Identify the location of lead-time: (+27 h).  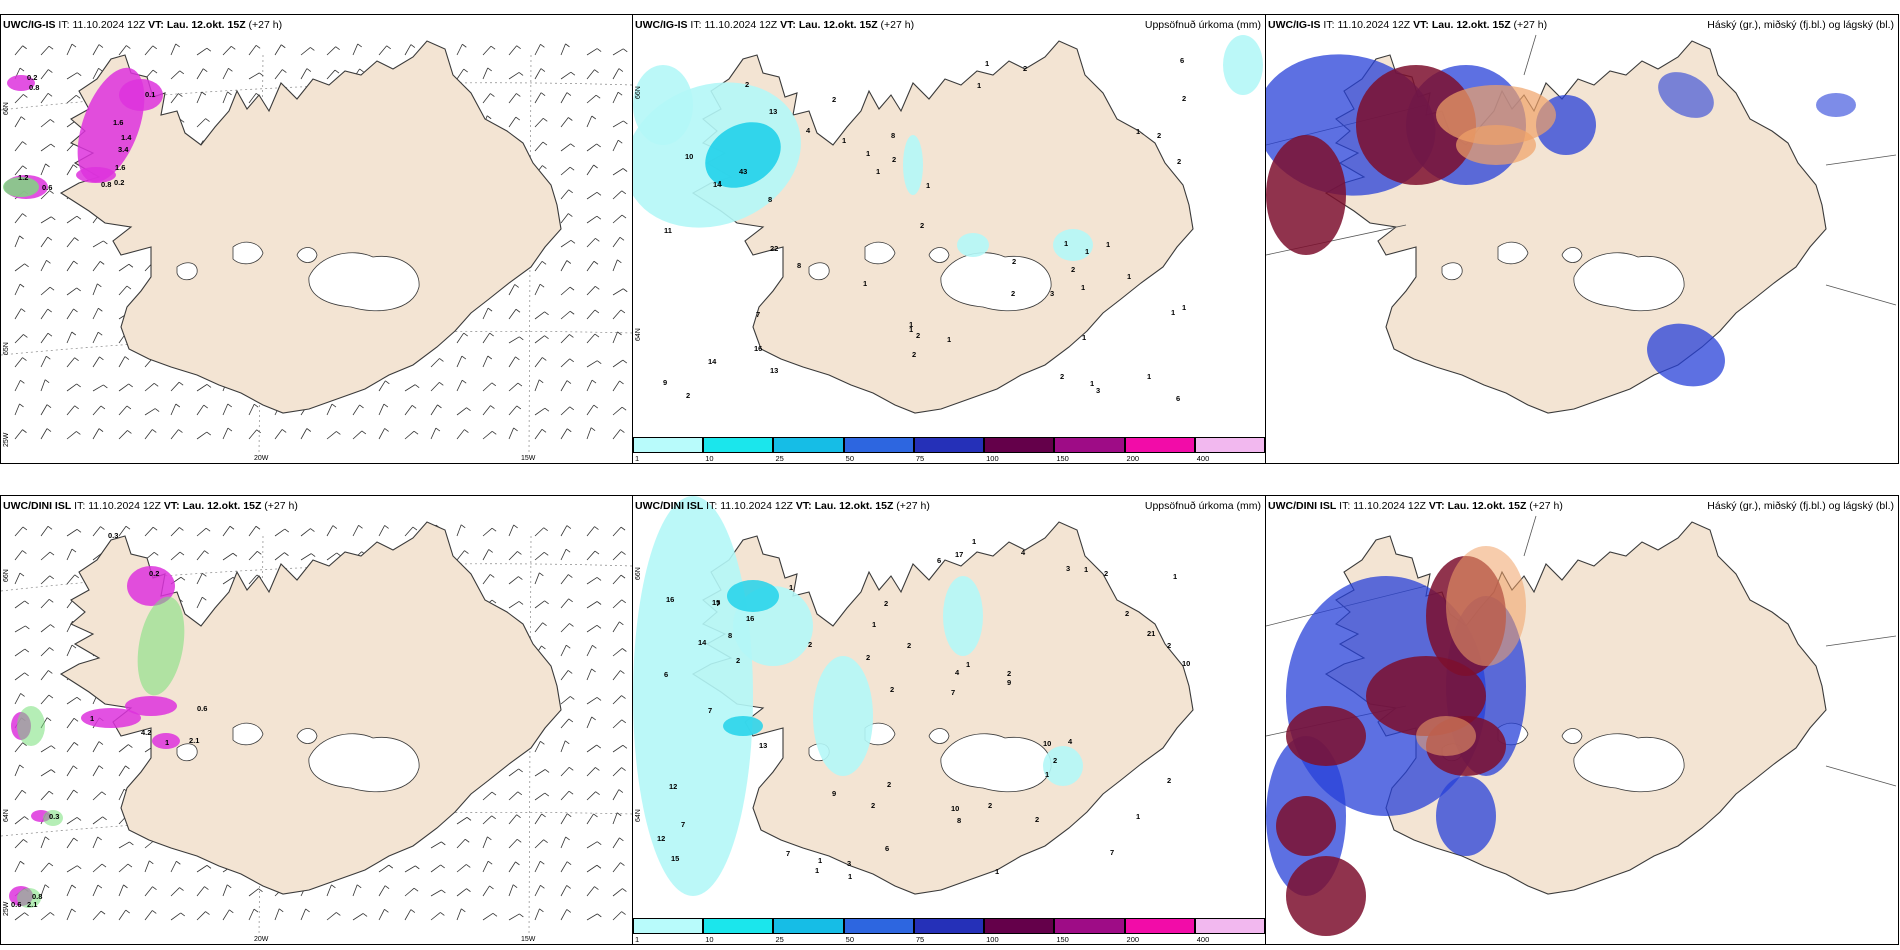
(1546, 506).